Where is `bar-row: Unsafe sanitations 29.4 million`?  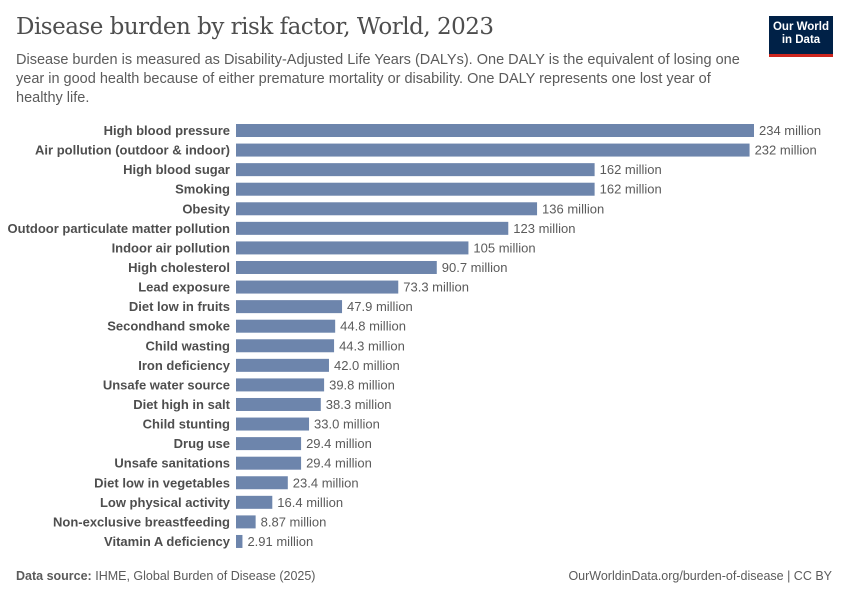 bar-row: Unsafe sanitations 29.4 million is located at coordinates (242, 463).